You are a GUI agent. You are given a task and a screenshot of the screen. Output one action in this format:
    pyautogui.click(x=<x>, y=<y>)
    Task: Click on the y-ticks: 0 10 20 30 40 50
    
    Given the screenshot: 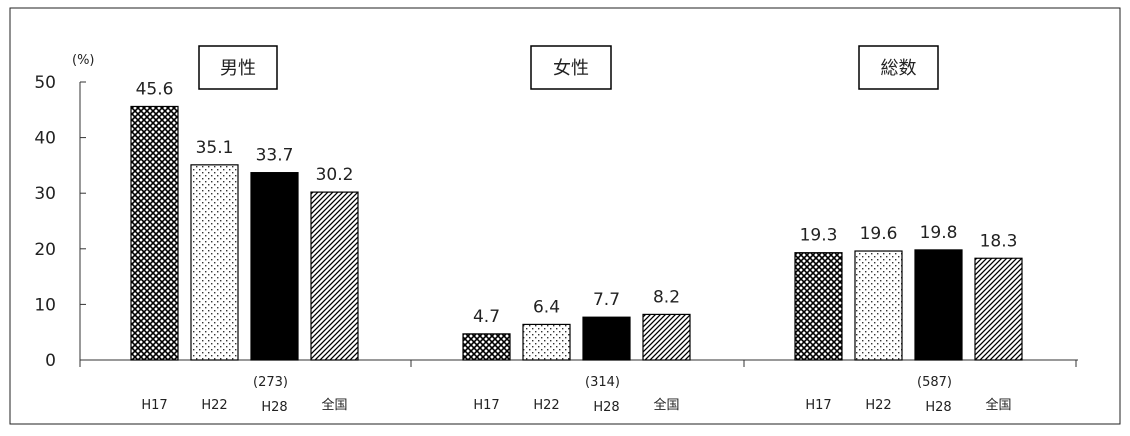 What is the action you would take?
    pyautogui.click(x=60, y=222)
    